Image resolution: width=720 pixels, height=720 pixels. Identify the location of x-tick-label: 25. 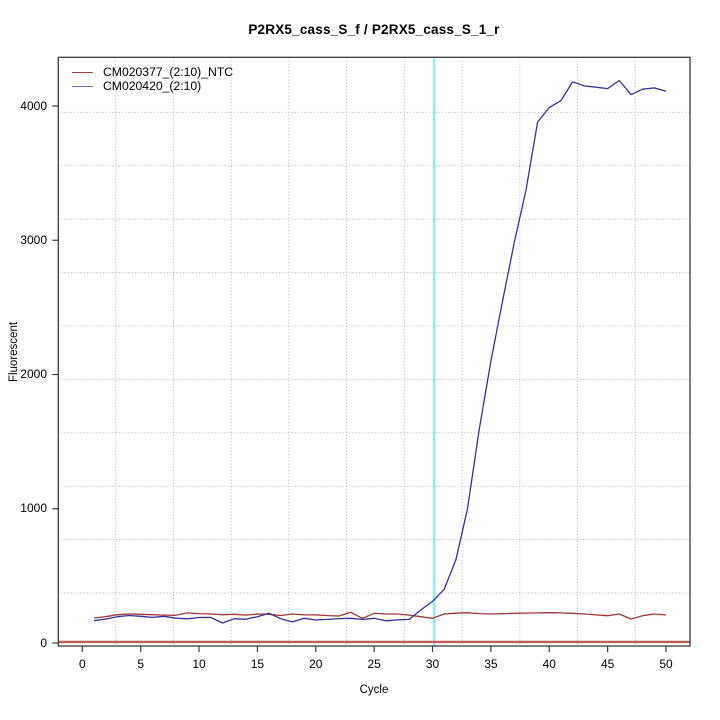
(374, 664).